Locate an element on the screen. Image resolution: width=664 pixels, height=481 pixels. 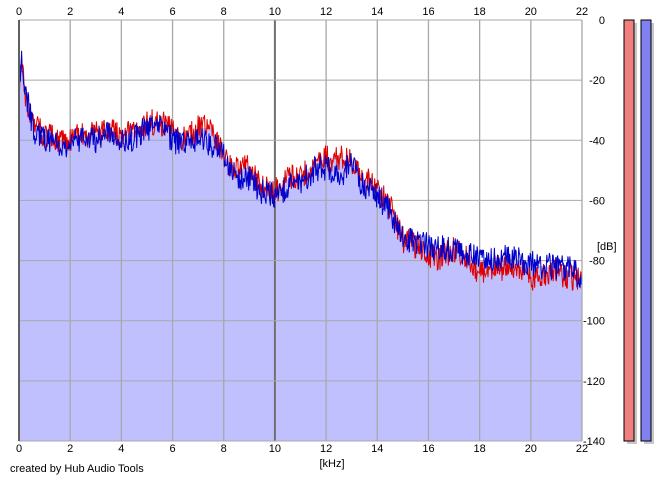
x-tick-labels-bottom: 0 2 4 6 8 10 12 14 16 18 20 22 is located at coordinates (302, 449).